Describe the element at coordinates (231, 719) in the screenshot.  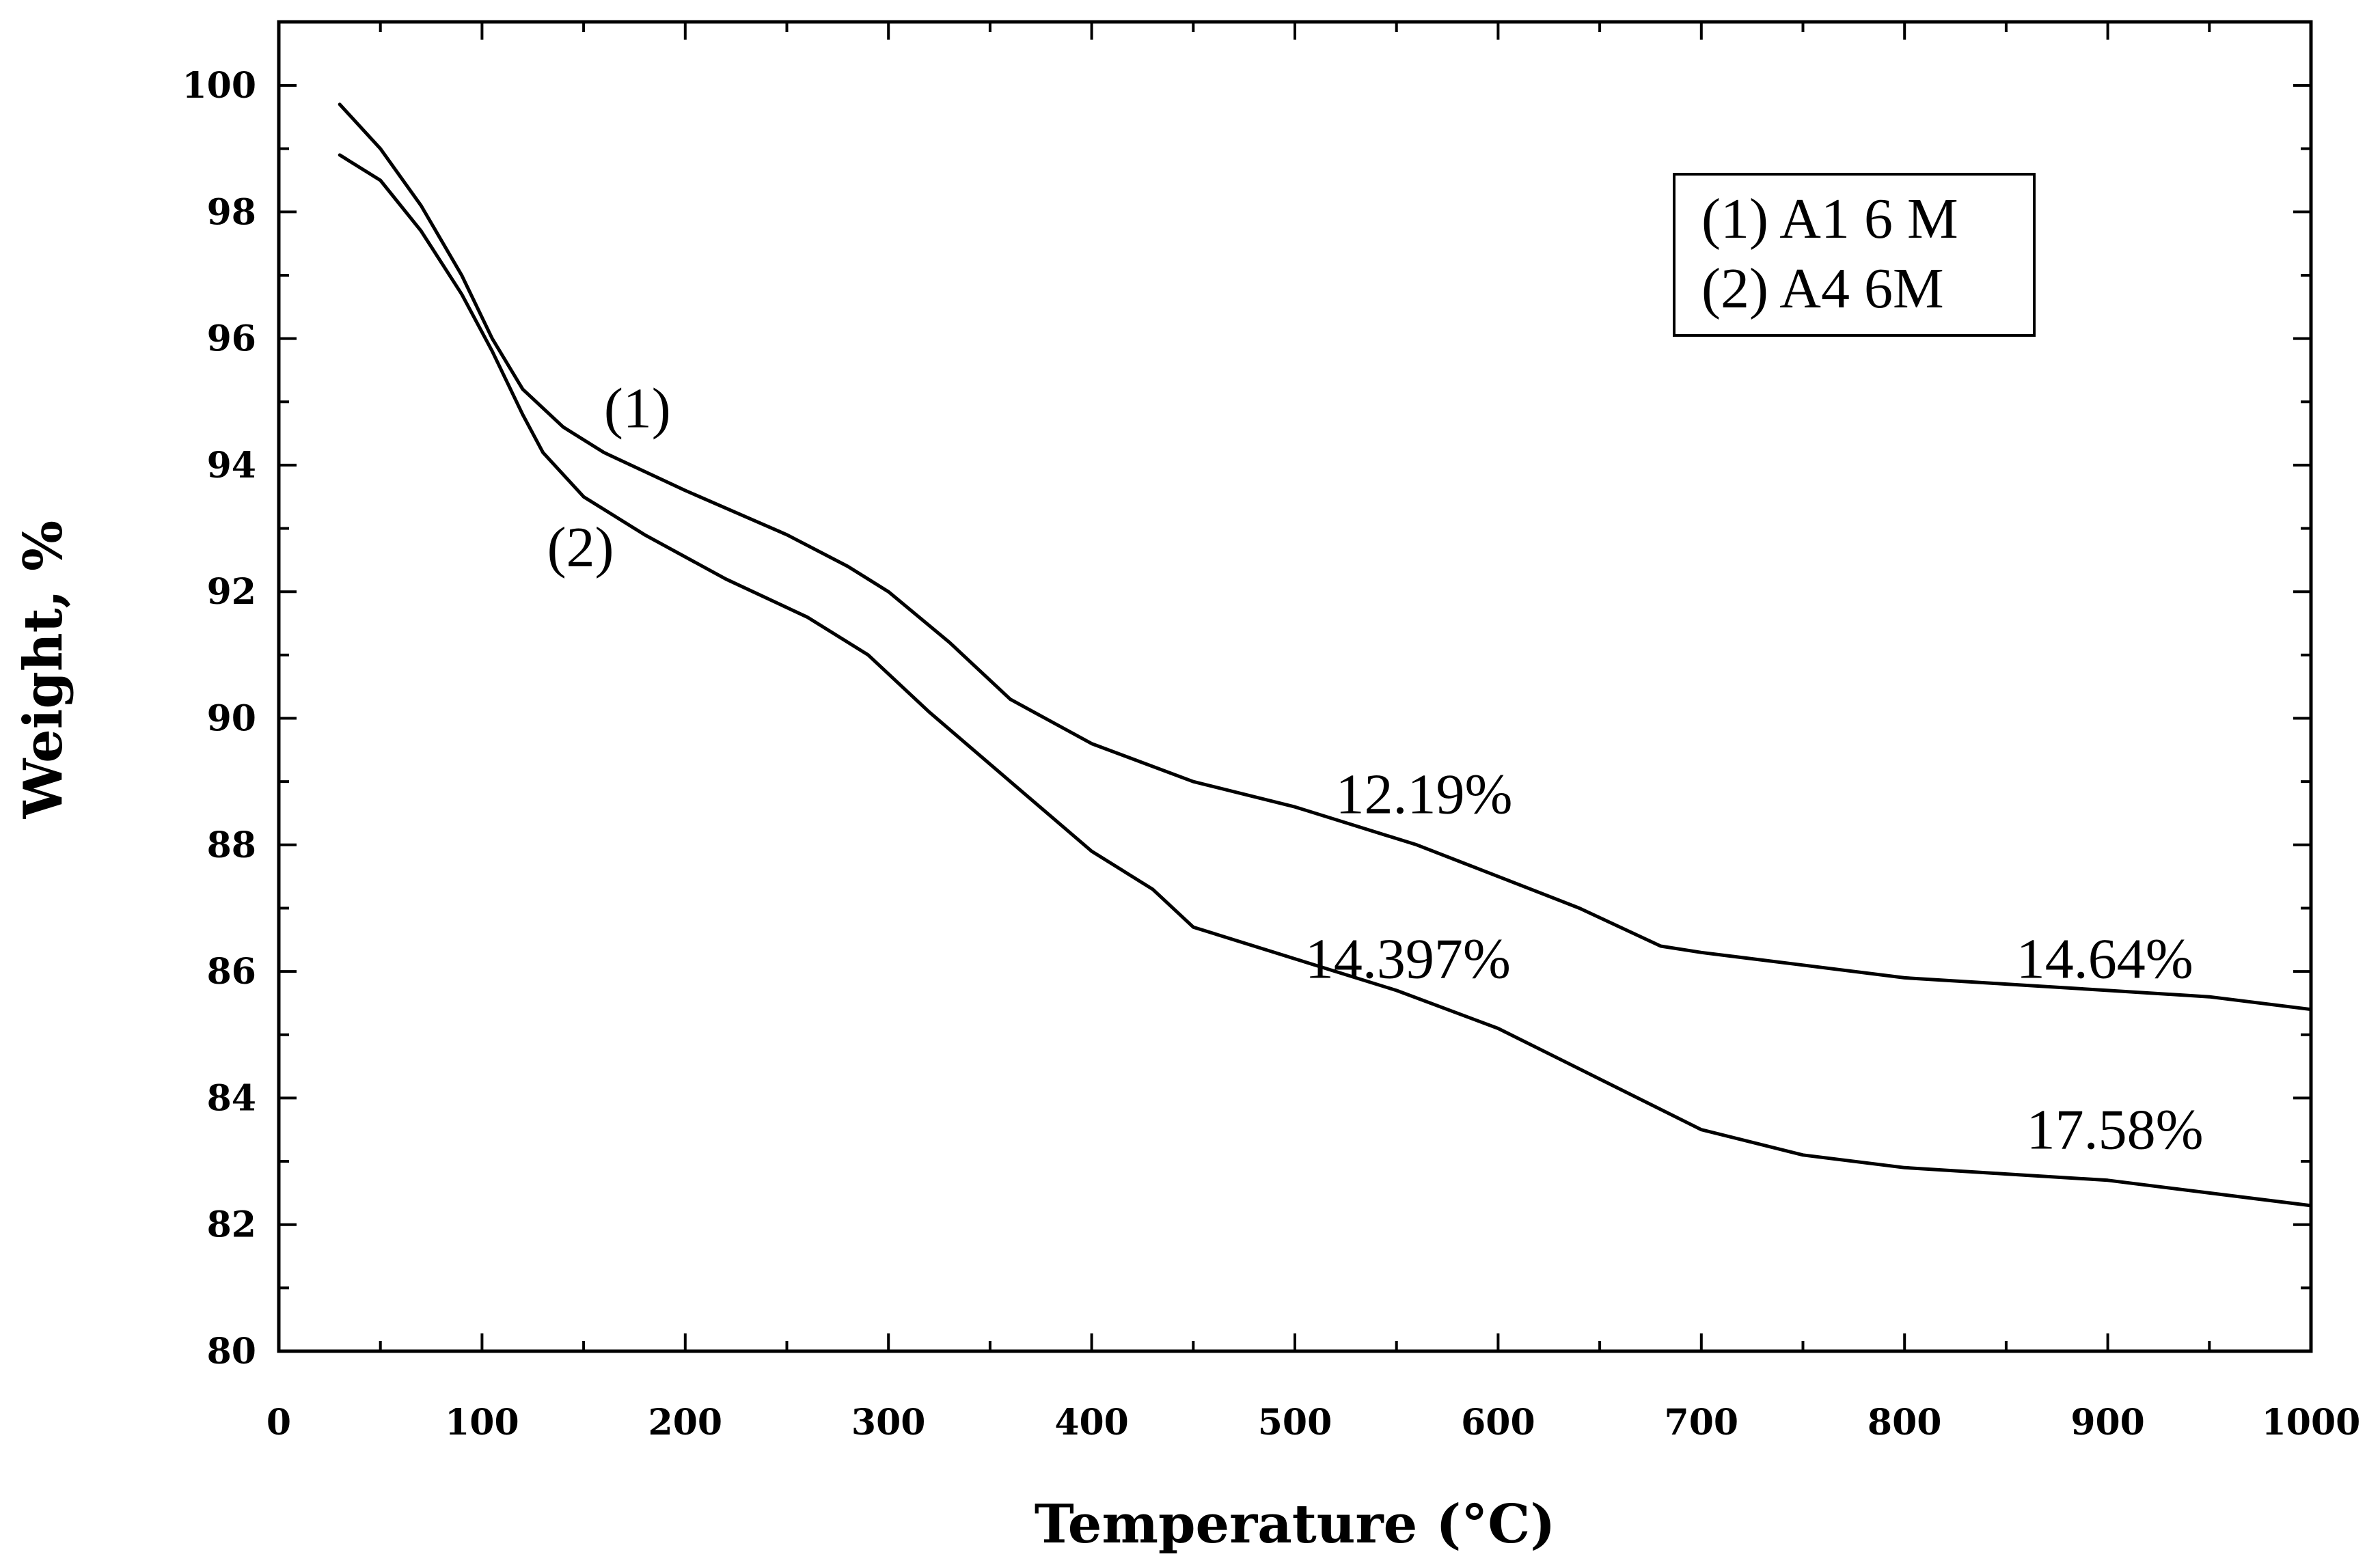
I see `y-tick-label: 90` at that location.